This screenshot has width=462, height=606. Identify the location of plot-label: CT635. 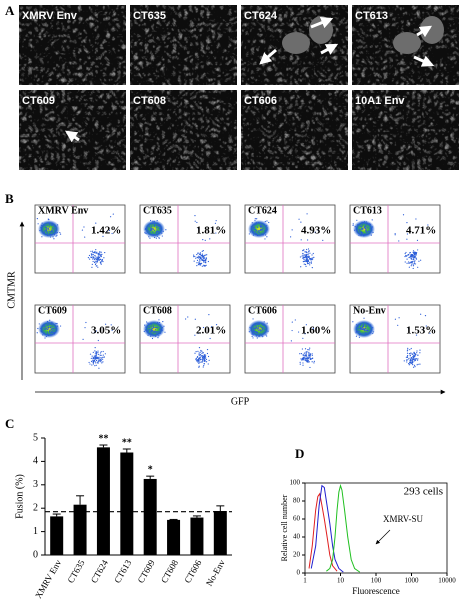
(157, 210).